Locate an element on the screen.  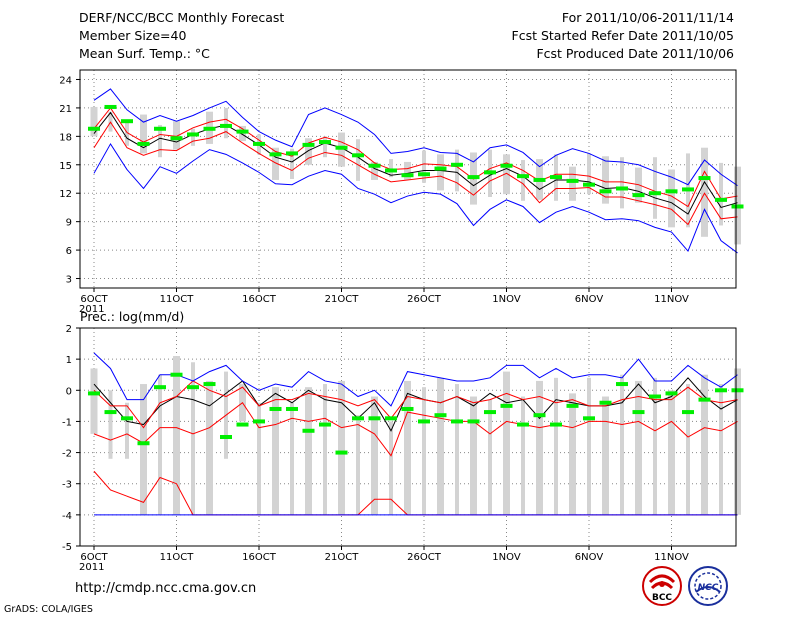
variable-label: Mean Surf. Temp.: °C is located at coordinates (144, 53).